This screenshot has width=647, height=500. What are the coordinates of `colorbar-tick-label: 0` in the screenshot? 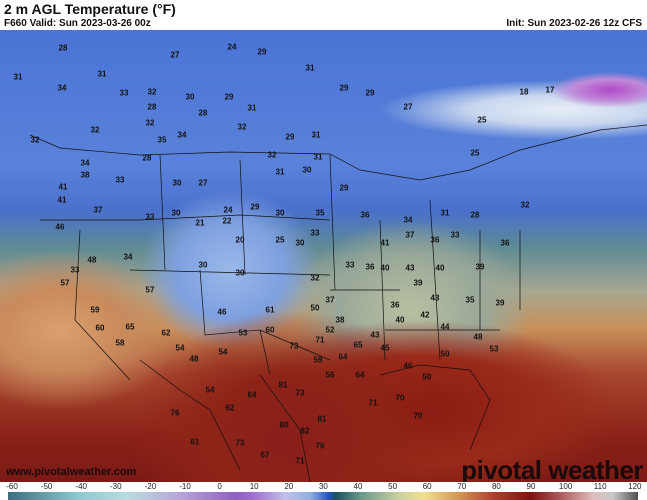 It's located at (219, 486).